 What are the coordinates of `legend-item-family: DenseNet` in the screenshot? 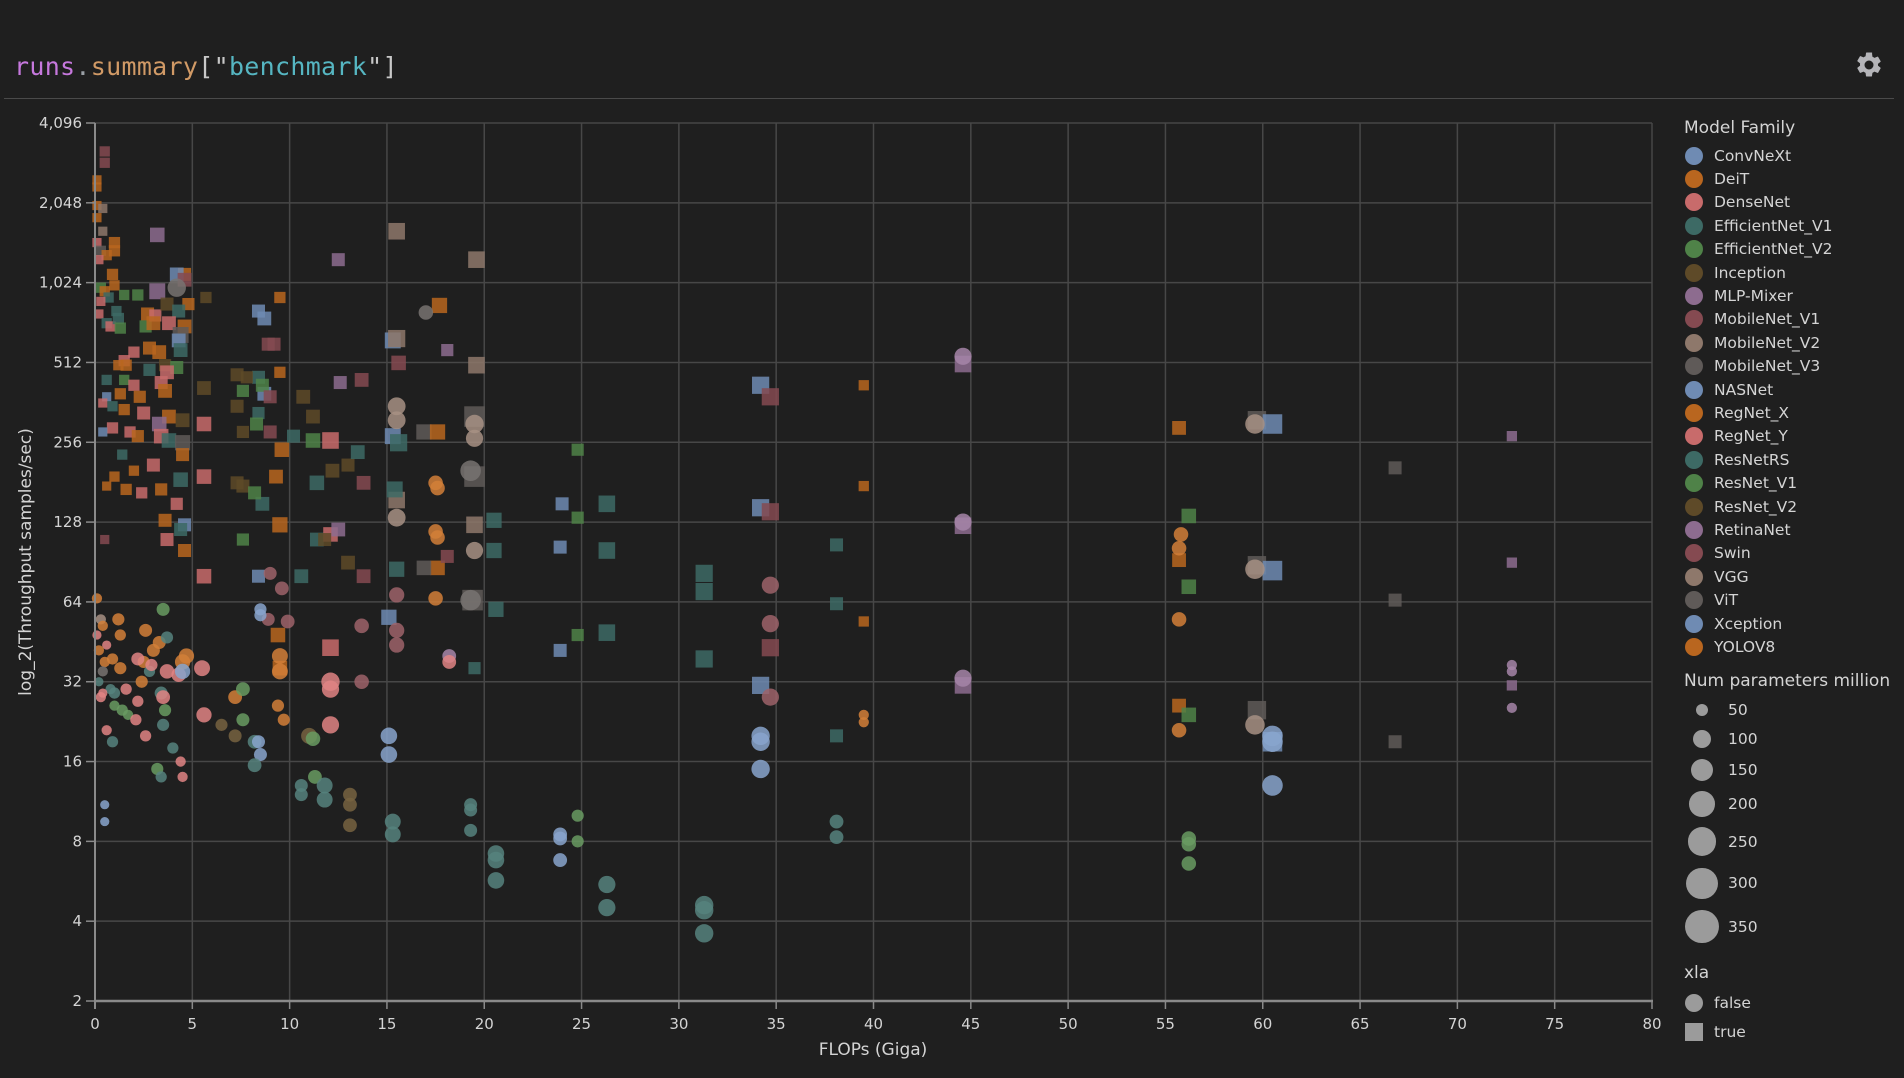 It's located at (1791, 202).